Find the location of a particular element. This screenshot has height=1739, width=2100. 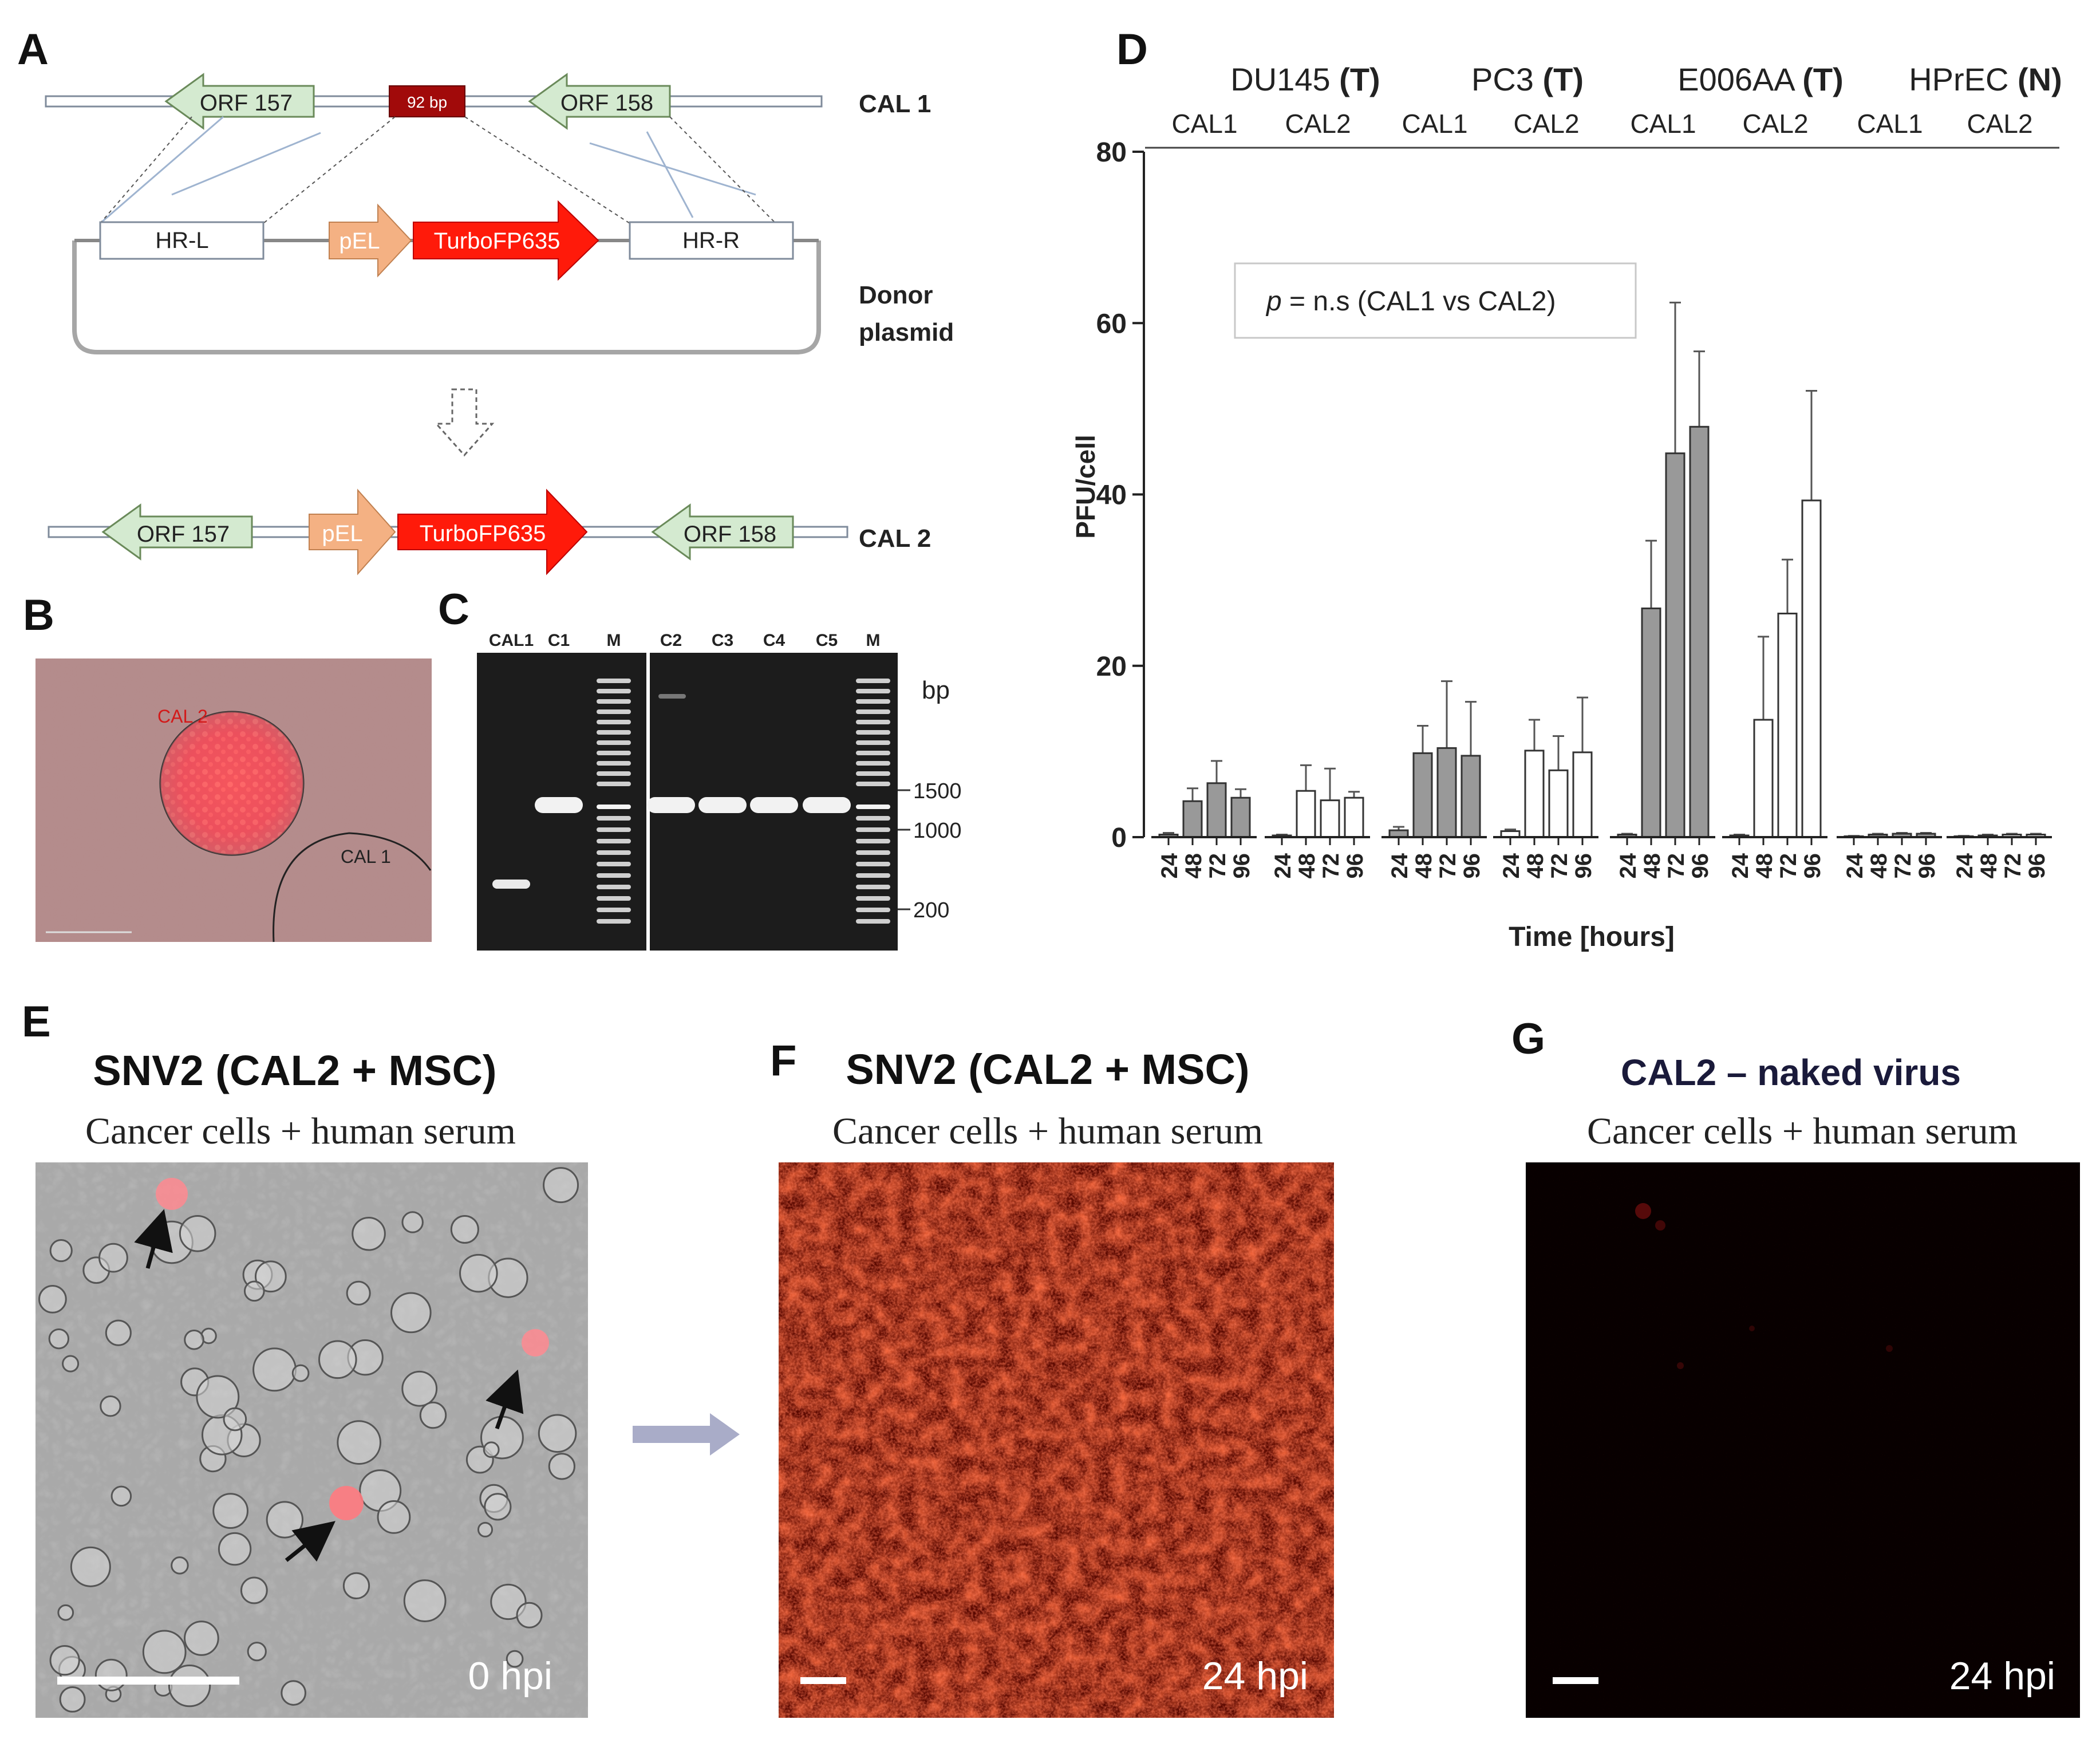

cal1-construct-label: CAL 1 is located at coordinates (895, 104).